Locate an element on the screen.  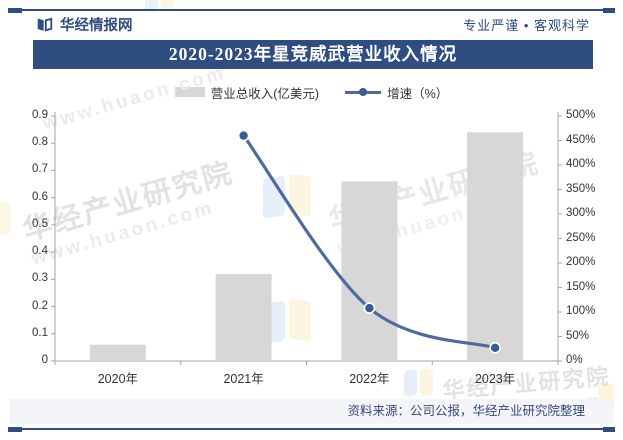
bar-2022年 is located at coordinates (369, 271).